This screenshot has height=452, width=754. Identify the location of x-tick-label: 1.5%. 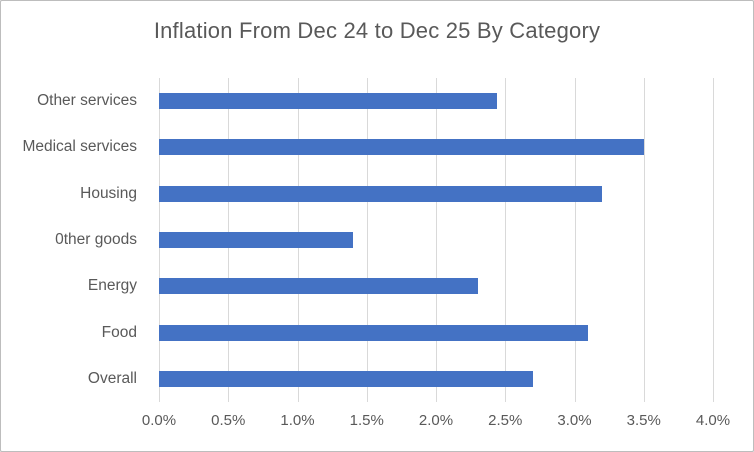
(366, 420).